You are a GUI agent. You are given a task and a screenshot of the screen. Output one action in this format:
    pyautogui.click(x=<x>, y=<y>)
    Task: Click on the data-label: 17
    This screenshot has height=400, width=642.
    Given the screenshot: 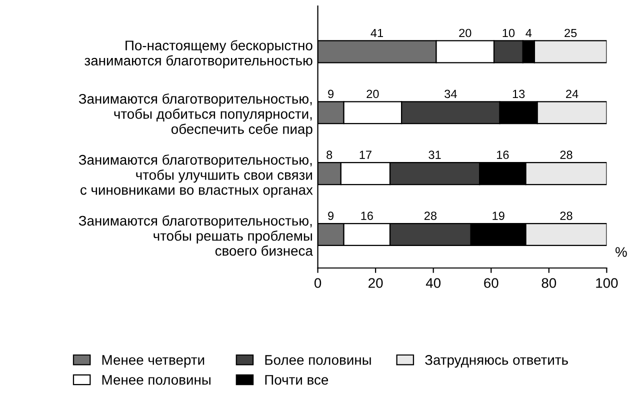 What is the action you would take?
    pyautogui.click(x=366, y=154)
    